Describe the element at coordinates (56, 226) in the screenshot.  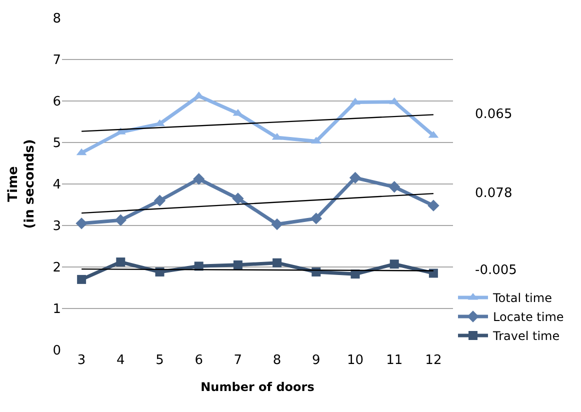
I see `y-tick-label: 3` at that location.